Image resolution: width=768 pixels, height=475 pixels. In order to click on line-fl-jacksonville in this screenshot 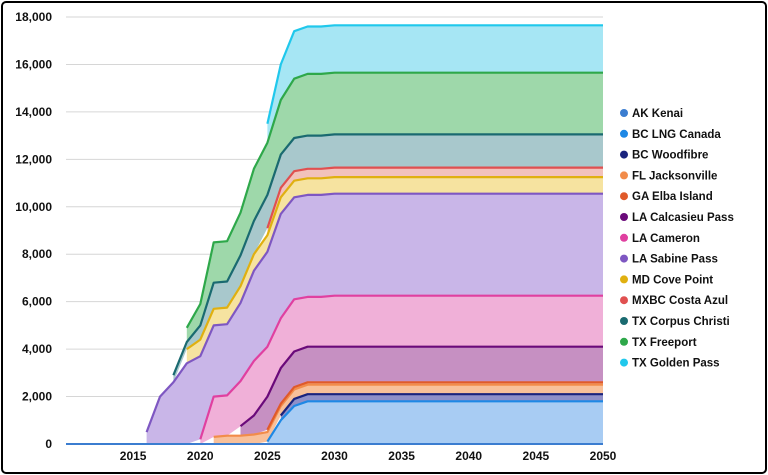, I will do `click(408, 410)`.